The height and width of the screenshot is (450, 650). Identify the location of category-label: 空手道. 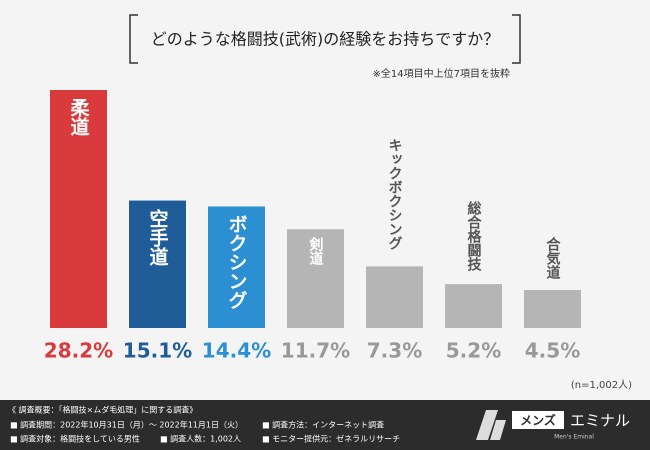
(158, 236).